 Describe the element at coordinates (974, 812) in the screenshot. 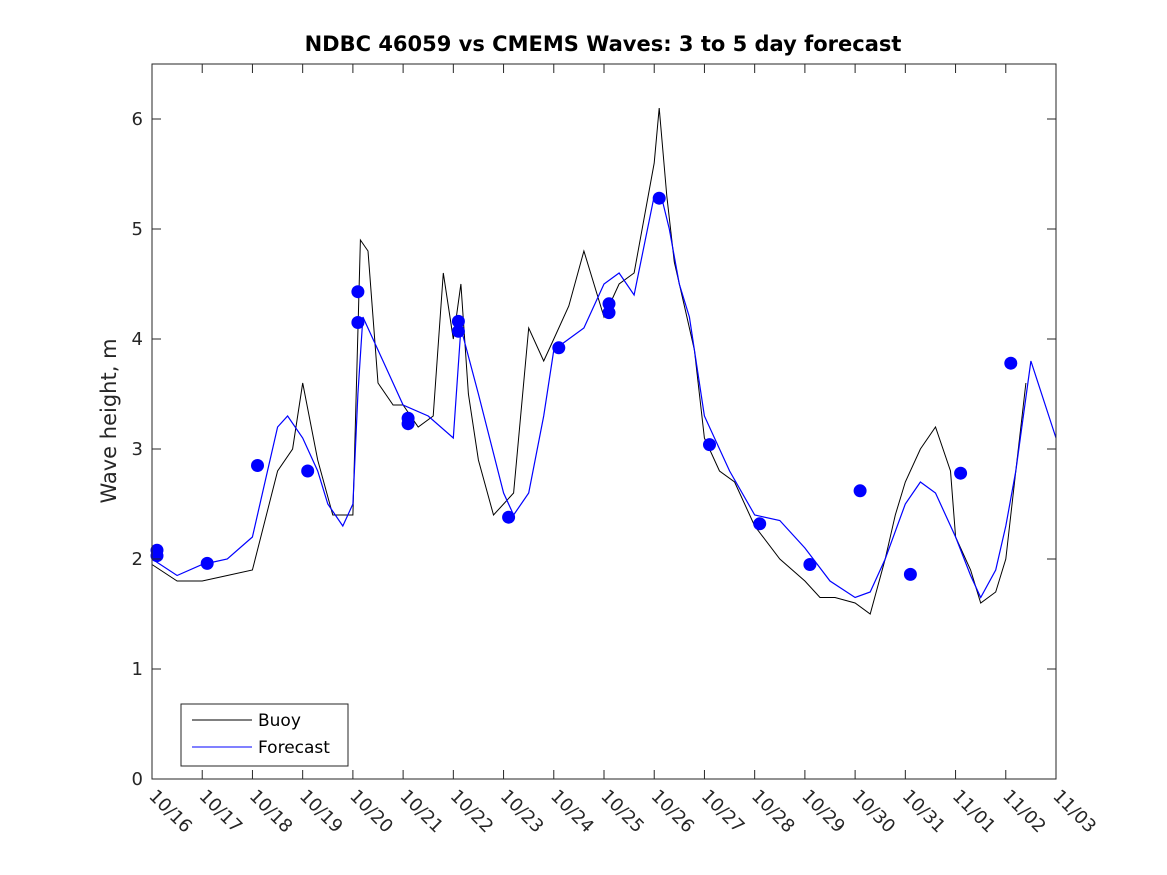

I see `x-tick-label: 11/01` at that location.